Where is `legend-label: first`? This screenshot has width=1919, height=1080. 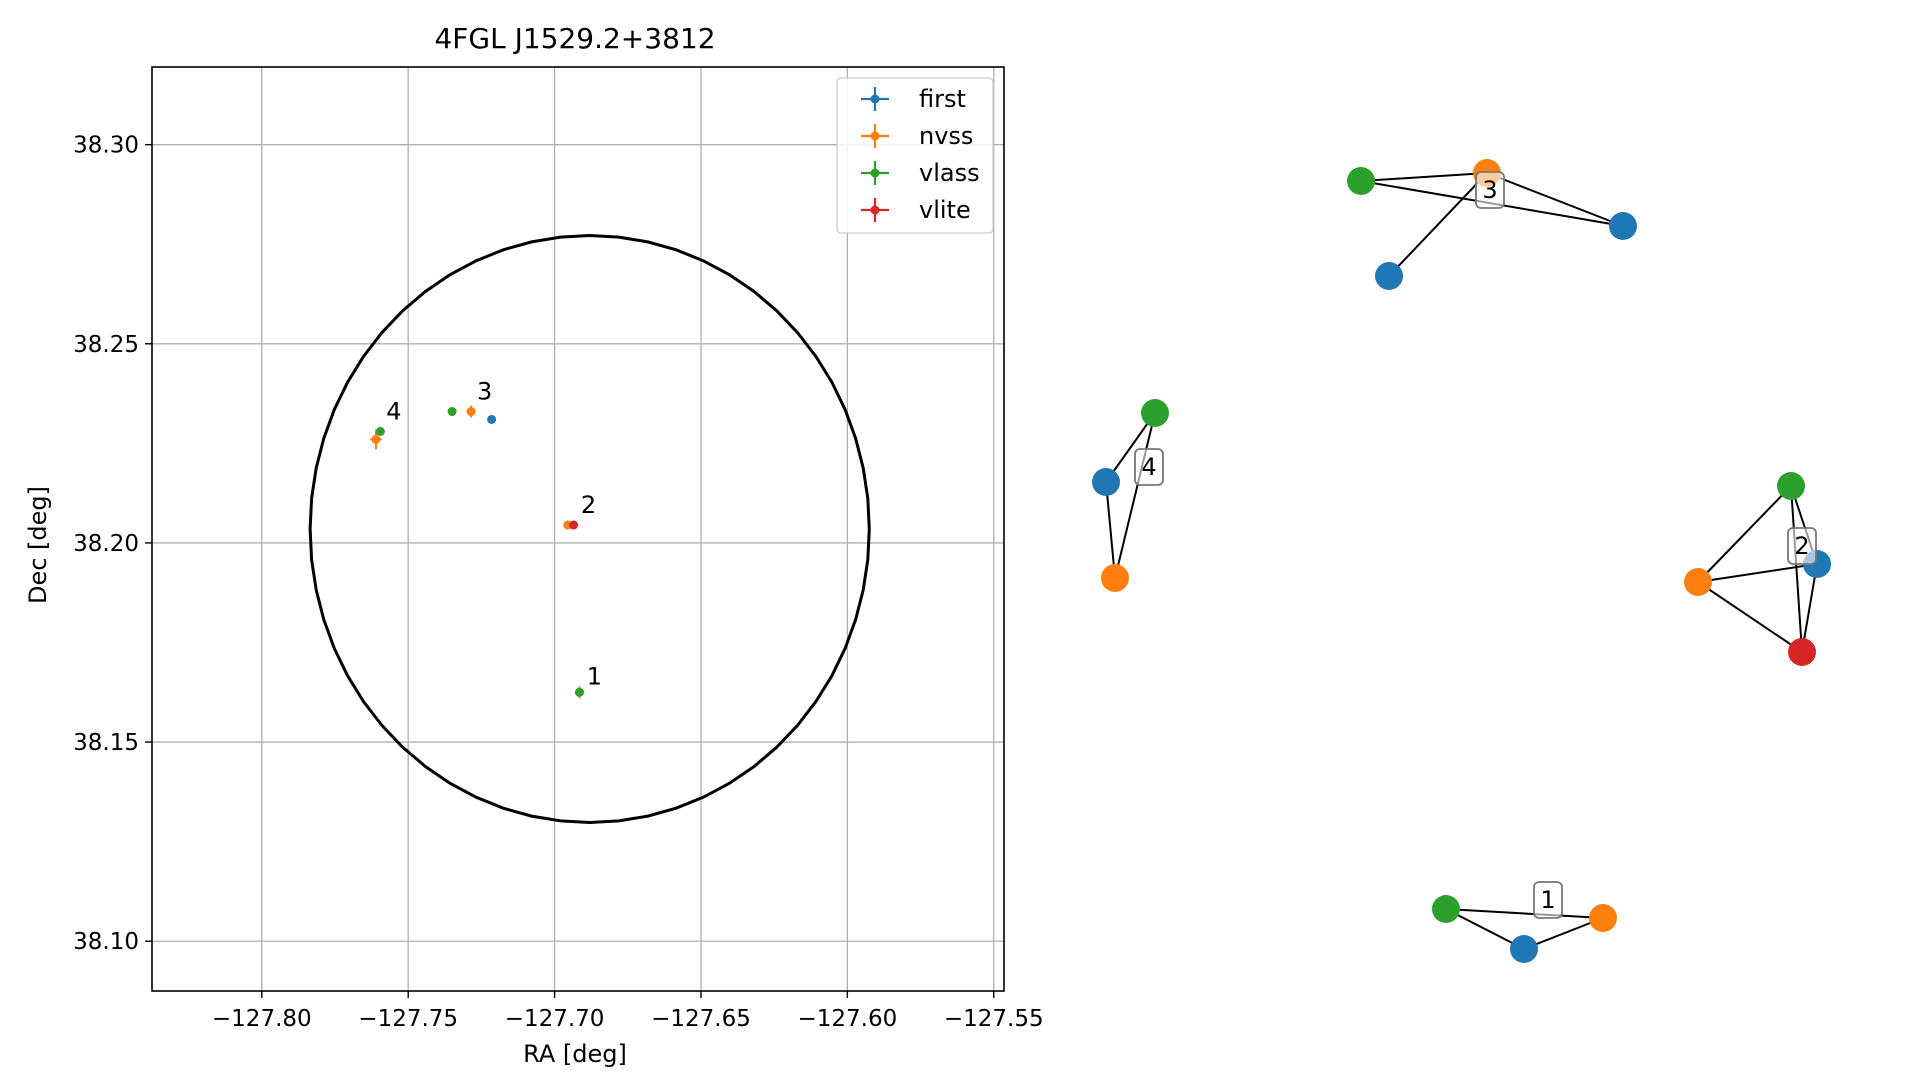
legend-label: first is located at coordinates (942, 99).